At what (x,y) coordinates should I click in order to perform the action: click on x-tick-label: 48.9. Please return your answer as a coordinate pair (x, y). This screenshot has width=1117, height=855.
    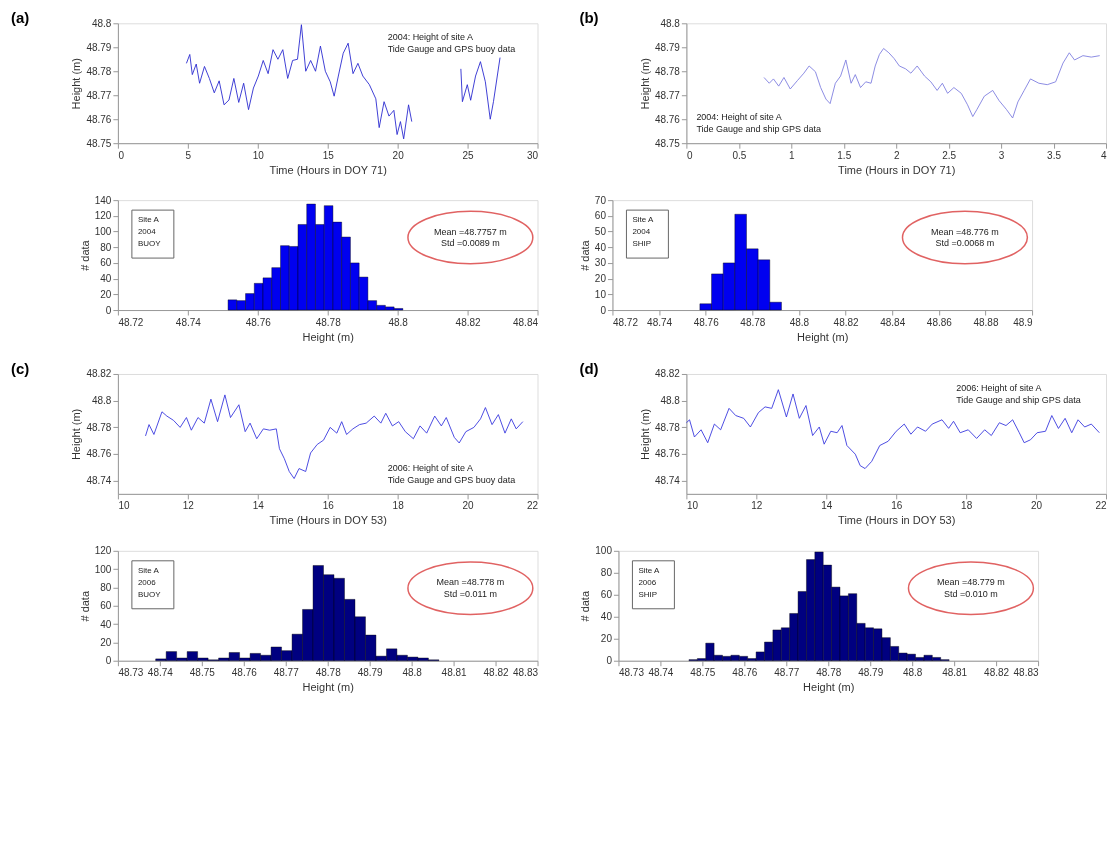
    Looking at the image, I should click on (1023, 322).